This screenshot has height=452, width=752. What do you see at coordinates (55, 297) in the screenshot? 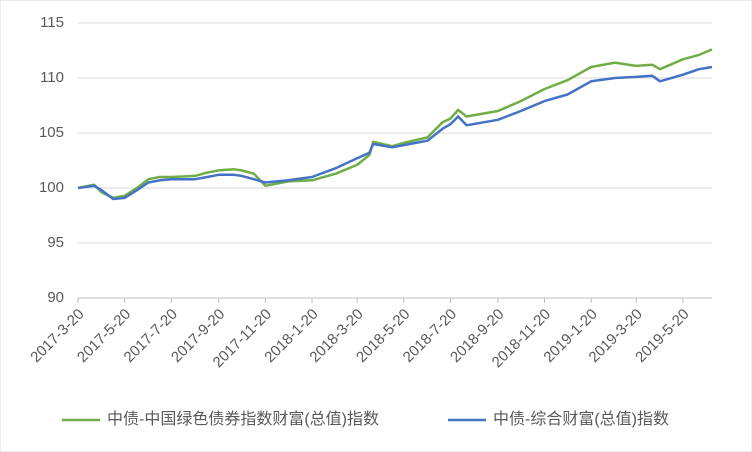
I see `y-tick-label: 90` at bounding box center [55, 297].